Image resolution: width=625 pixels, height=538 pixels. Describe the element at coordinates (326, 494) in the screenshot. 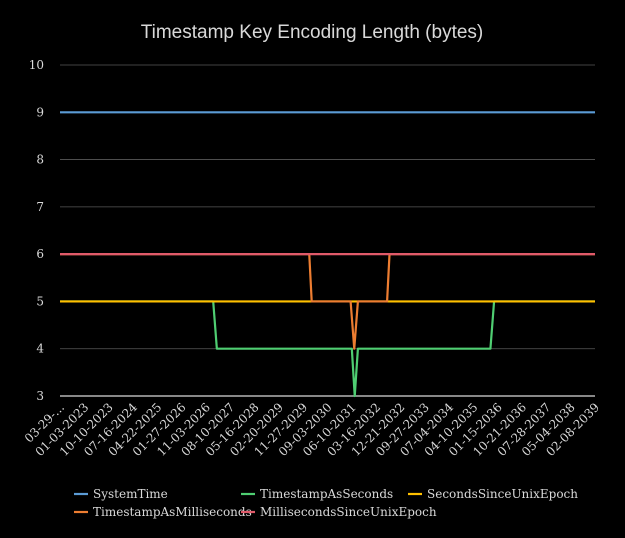

I see `legend-label-timestamp-as-seconds: TimestampAsSeconds` at that location.